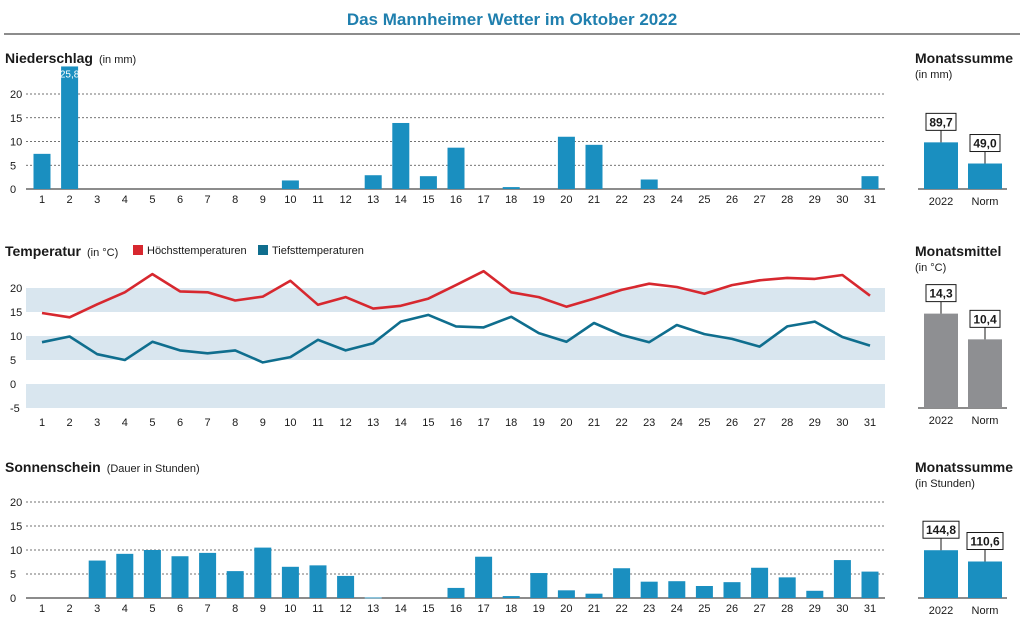  I want to click on temp-xtick: 4, so click(125, 423).